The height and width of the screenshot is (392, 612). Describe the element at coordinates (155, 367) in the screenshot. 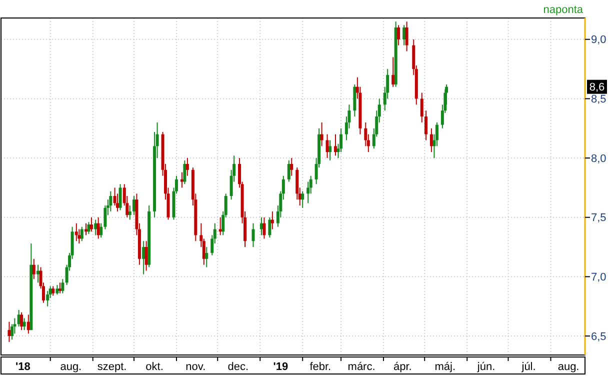

I see `x-tick-label: okt.` at that location.